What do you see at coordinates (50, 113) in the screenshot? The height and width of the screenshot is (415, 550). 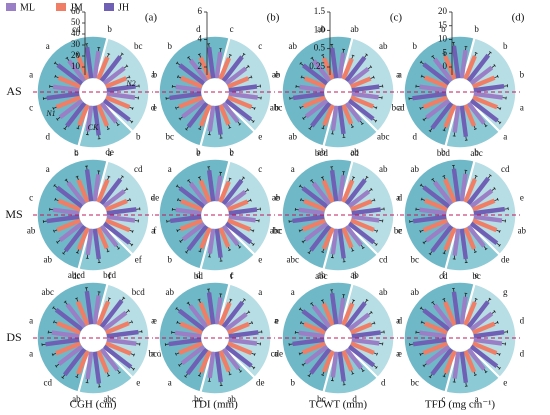 I see `sector-label-n1: N1` at bounding box center [50, 113].